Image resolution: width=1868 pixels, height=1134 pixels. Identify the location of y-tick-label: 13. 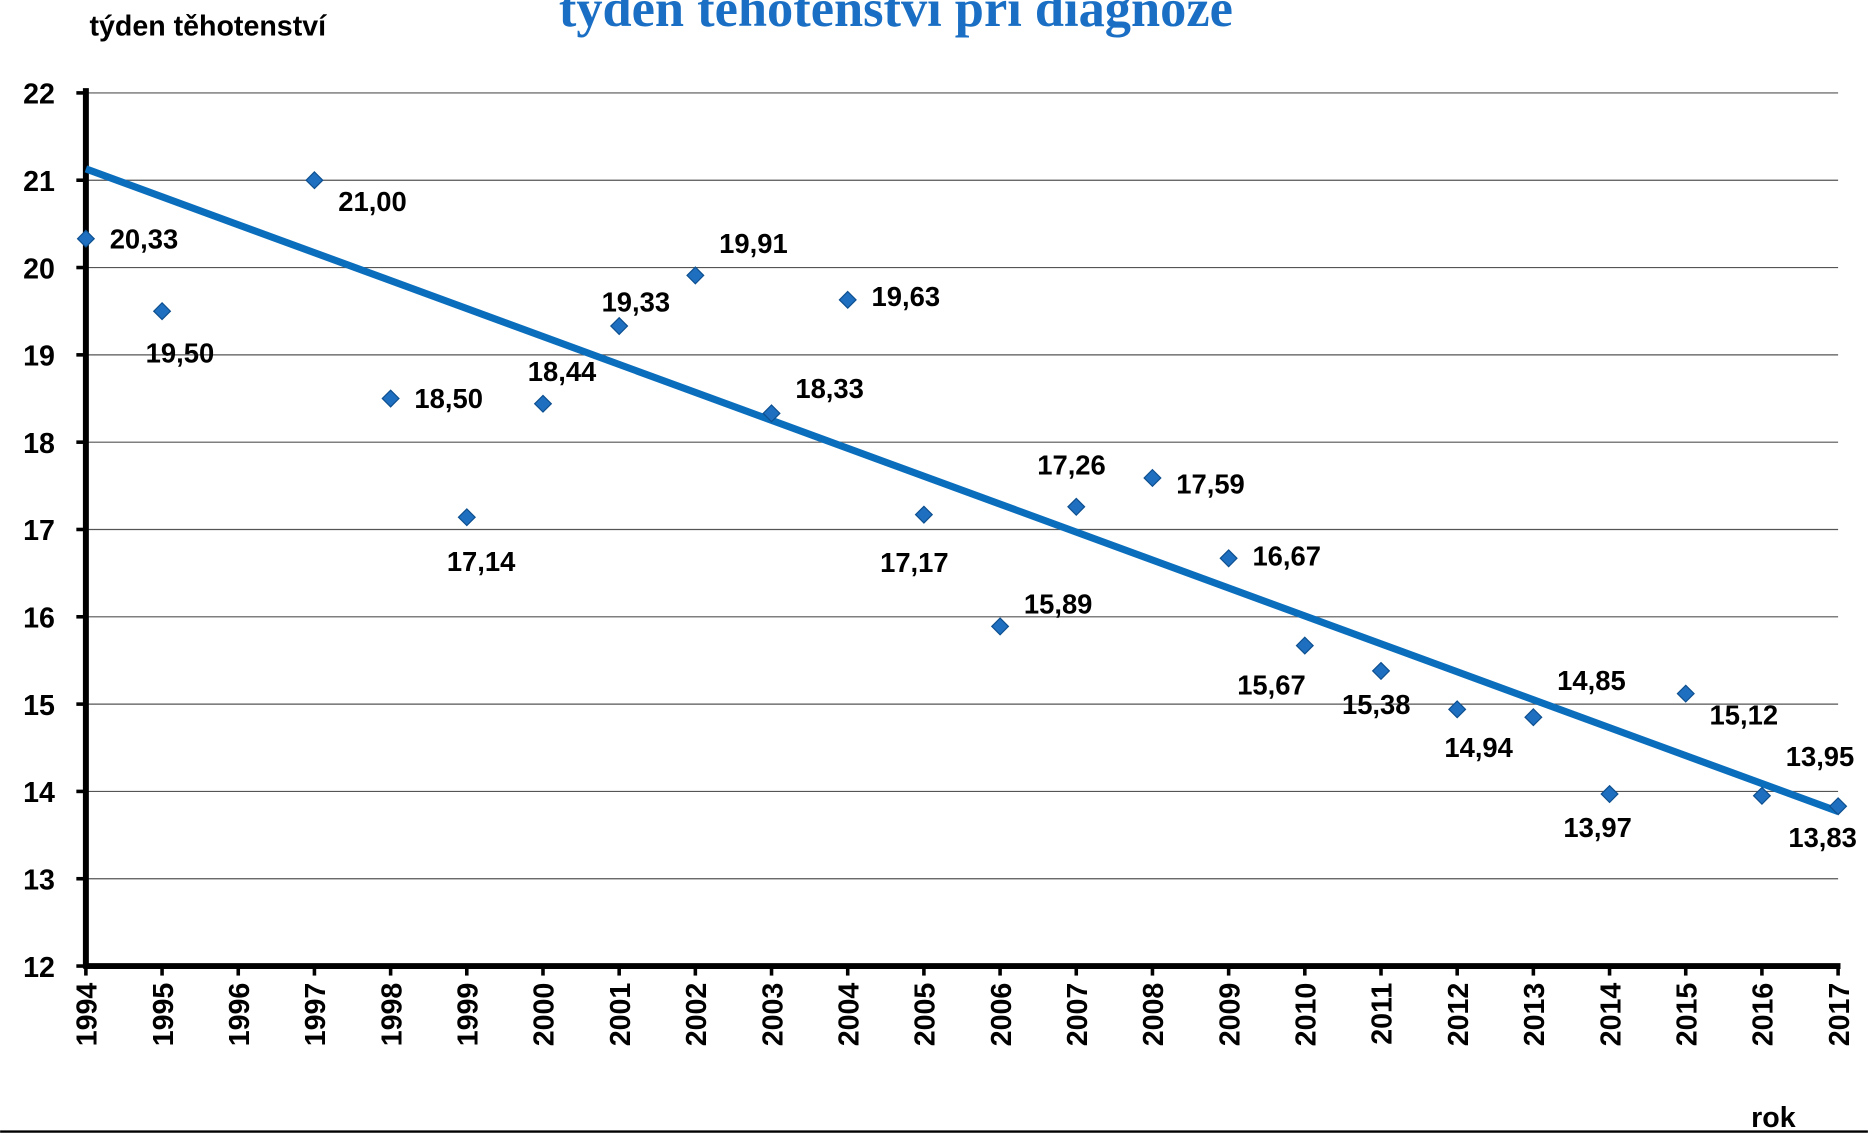
(39, 880).